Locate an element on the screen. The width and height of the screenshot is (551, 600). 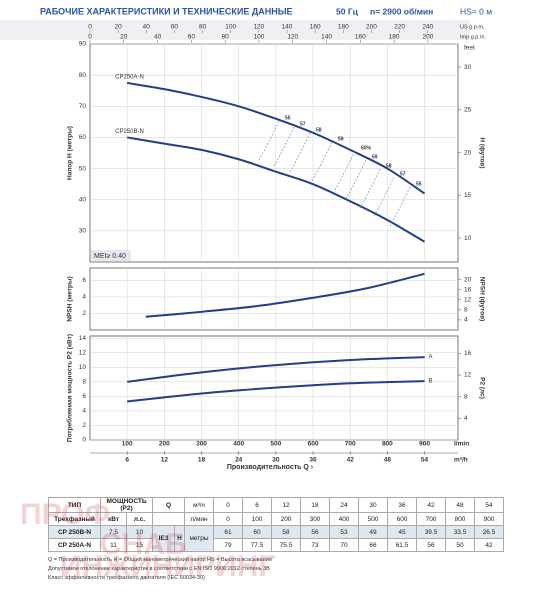
table-cell: 500 is located at coordinates (373, 519).